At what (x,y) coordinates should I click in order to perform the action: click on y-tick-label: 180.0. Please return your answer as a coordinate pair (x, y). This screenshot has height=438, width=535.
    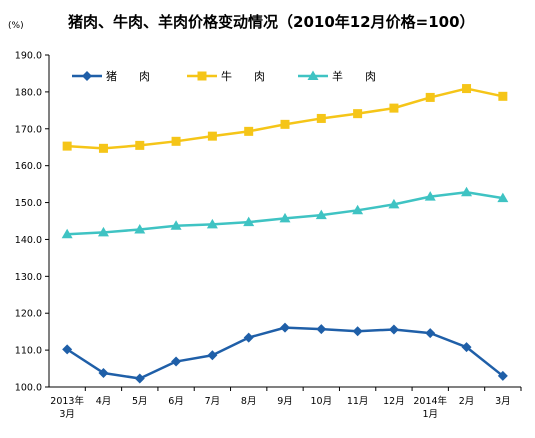
    Looking at the image, I should click on (28, 92).